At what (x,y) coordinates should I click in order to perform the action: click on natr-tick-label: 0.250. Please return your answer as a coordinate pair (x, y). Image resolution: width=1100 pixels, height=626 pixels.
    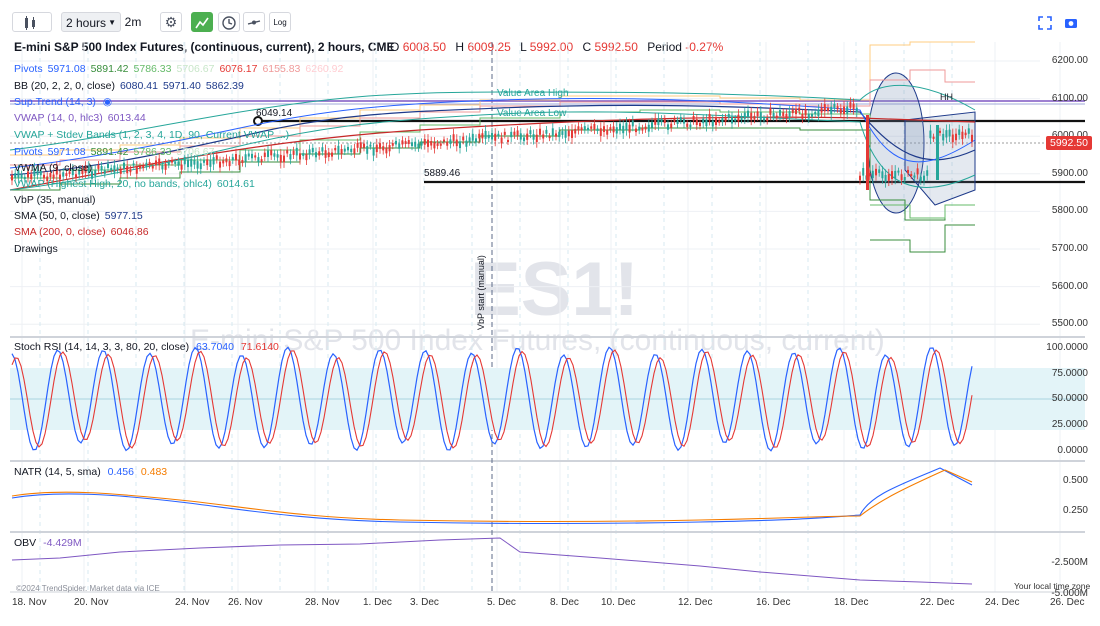
    Looking at the image, I should click on (1075, 510).